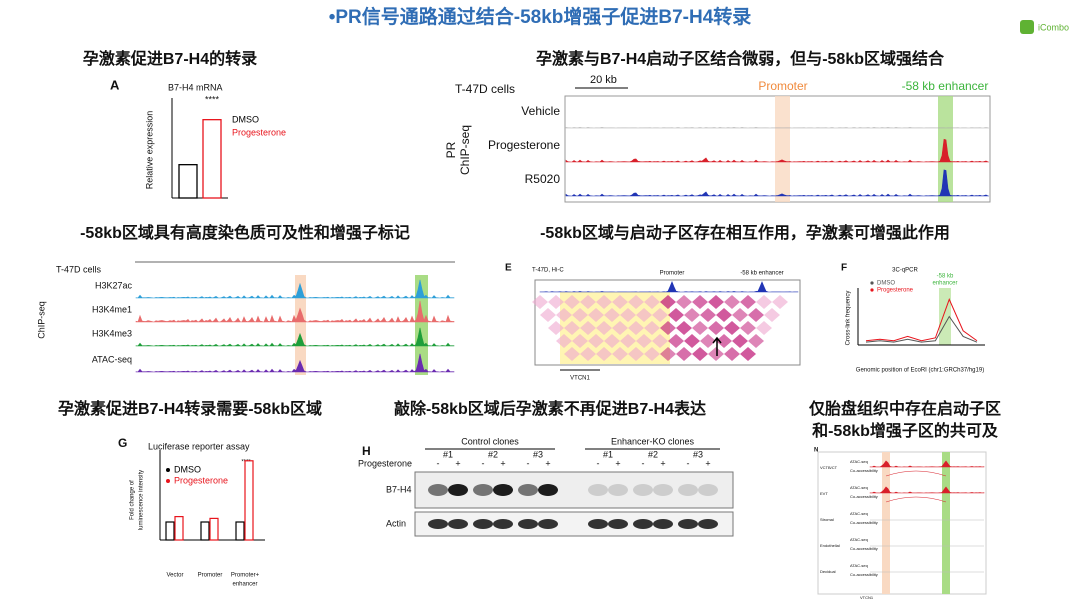 The image size is (1080, 613). Describe the element at coordinates (524, 145) in the screenshot. I see `track-label: Progesterone` at that location.